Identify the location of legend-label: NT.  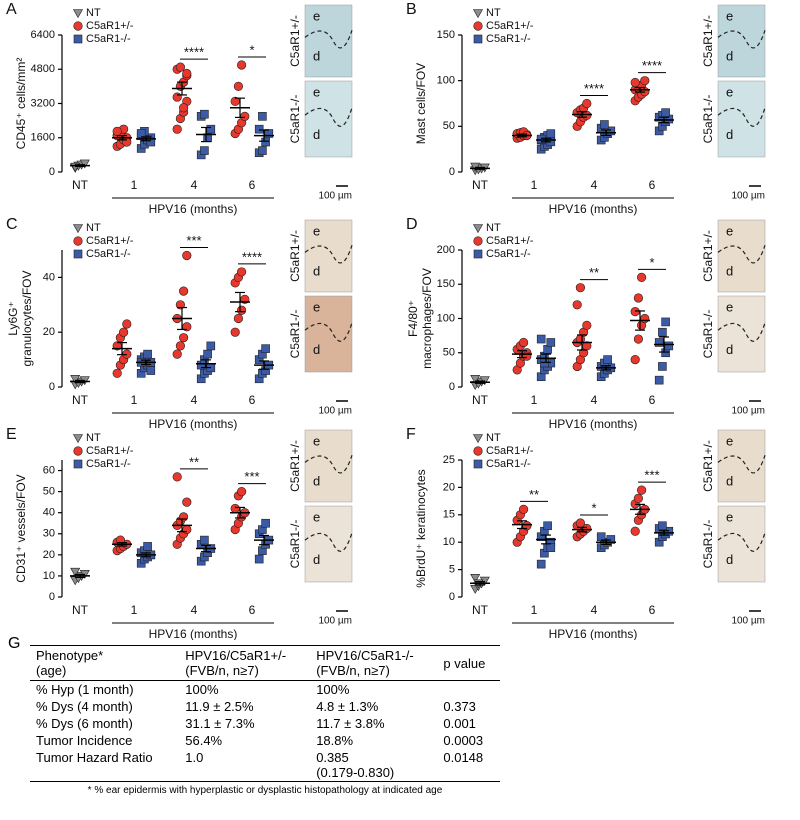
(493, 13).